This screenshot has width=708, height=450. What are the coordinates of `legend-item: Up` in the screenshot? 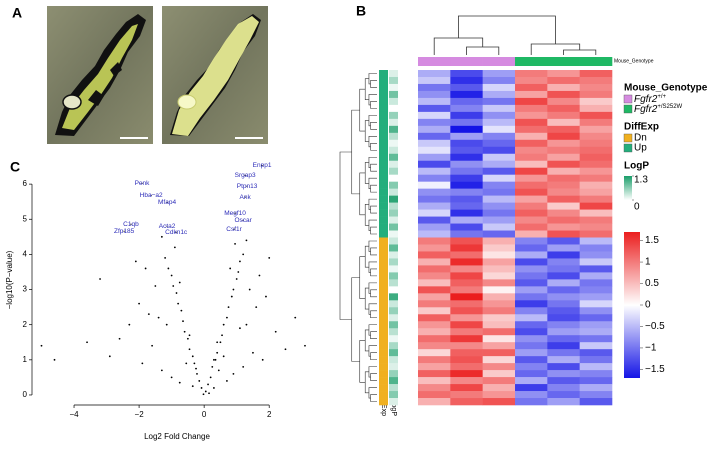 It's located at (640, 148).